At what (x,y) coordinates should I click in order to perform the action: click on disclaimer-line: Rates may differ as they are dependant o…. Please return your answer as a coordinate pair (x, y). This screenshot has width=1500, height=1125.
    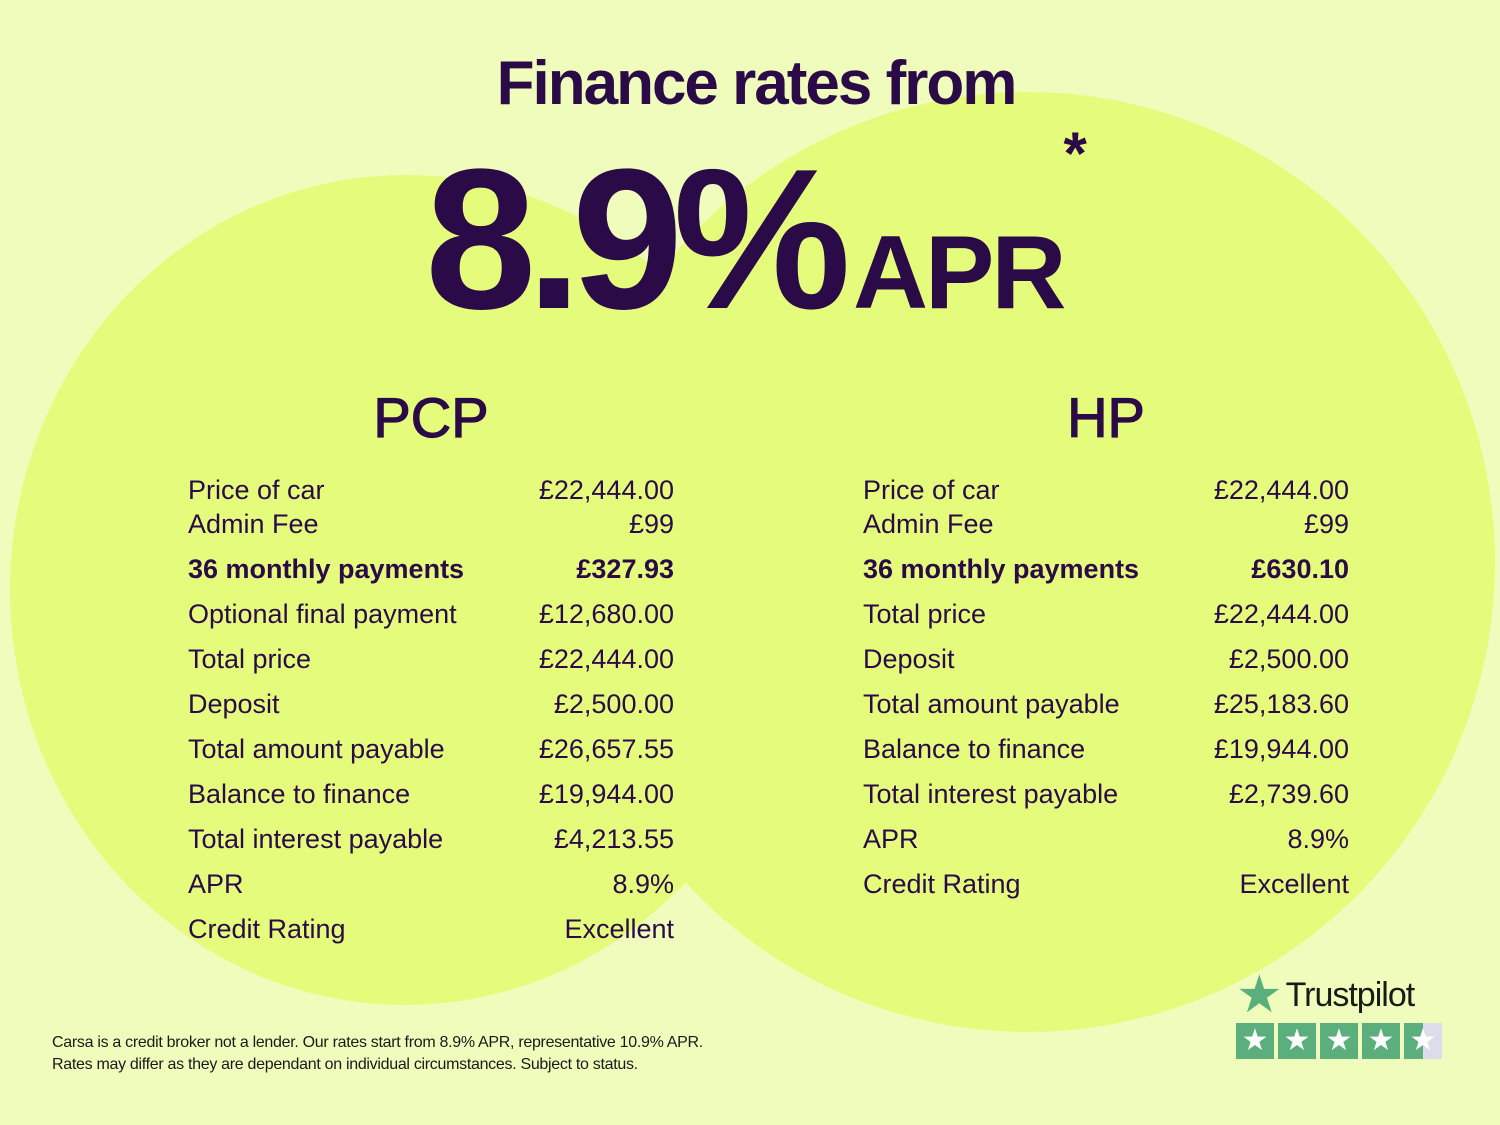
    Looking at the image, I should click on (345, 1064).